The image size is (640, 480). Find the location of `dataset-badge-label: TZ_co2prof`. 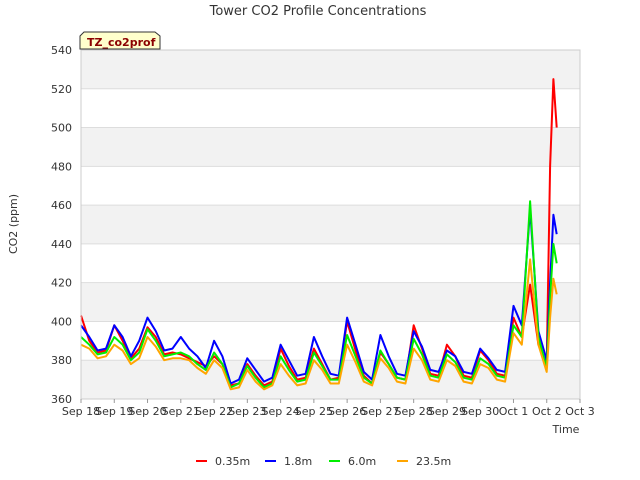

dataset-badge-label: TZ_co2prof is located at coordinates (121, 42).